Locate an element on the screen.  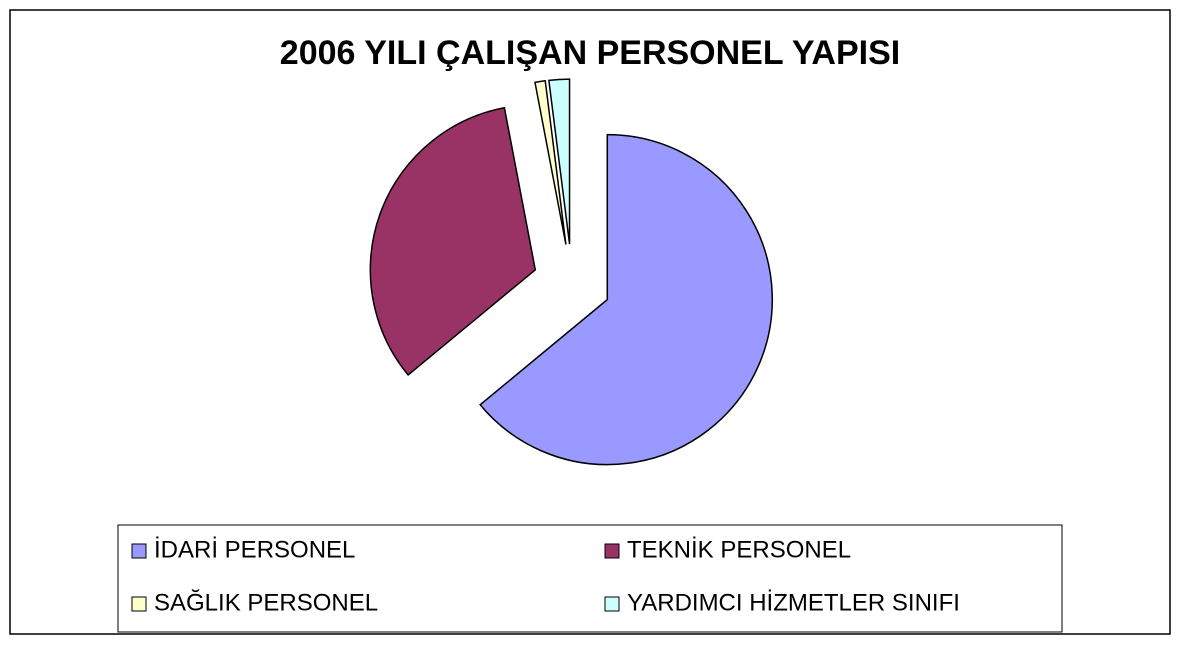
legend-label: İDARİ PERSONEL is located at coordinates (254, 549).